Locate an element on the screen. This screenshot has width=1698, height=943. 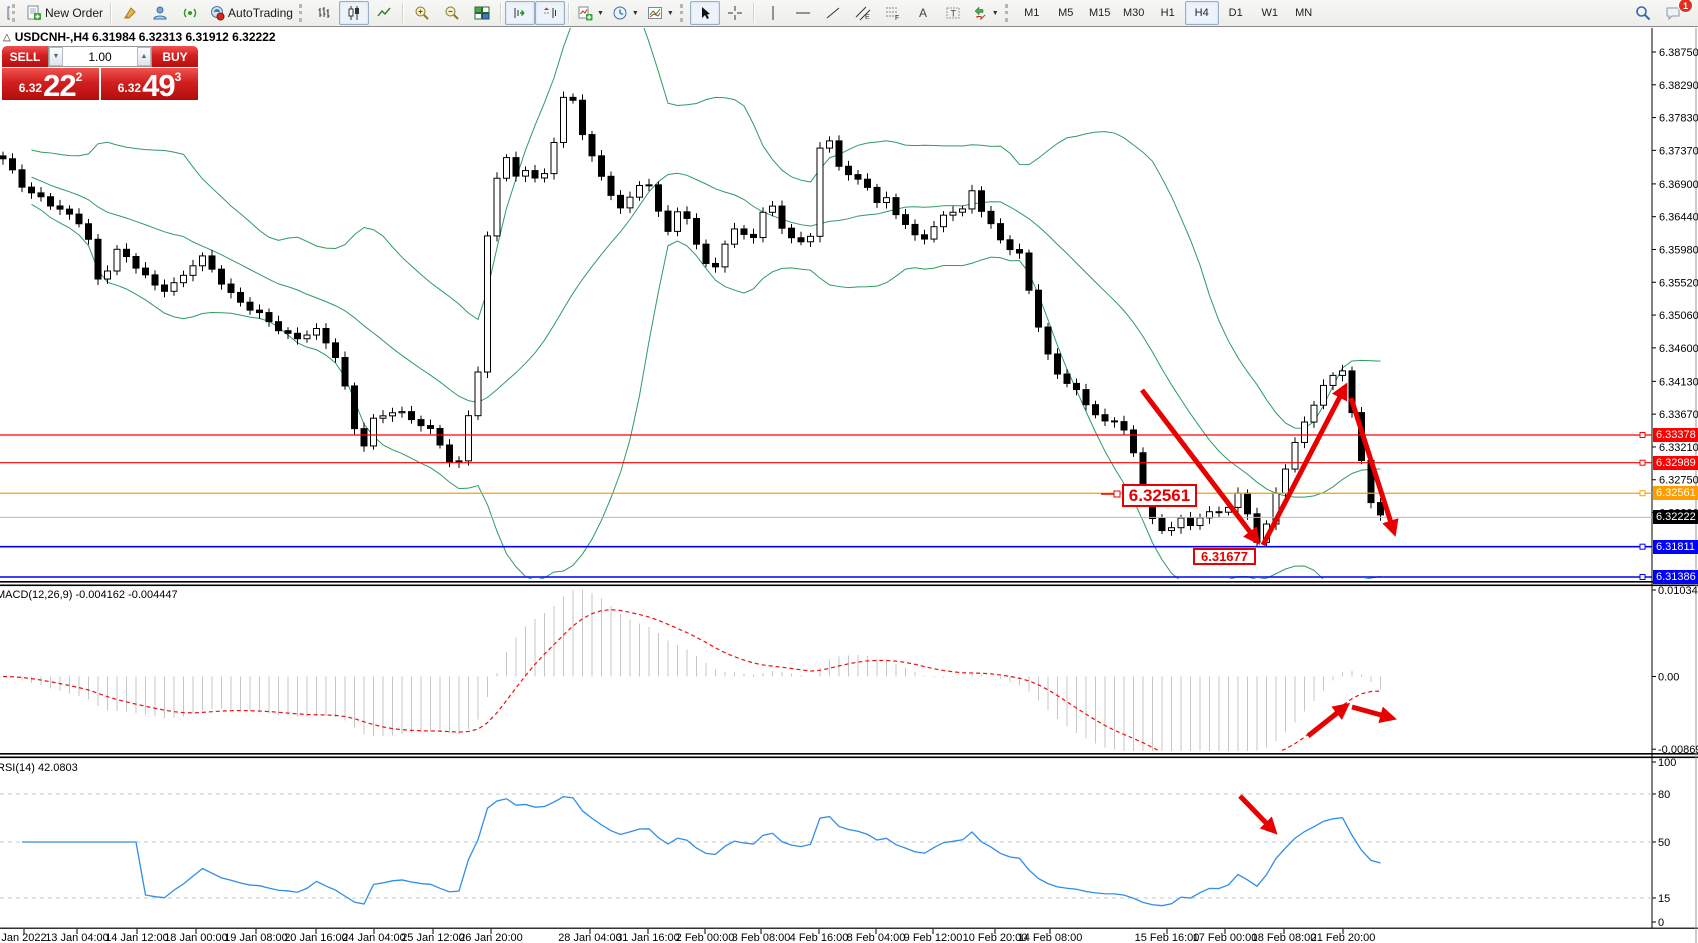
price-tick-label: 6.36900 is located at coordinates (1678, 185).